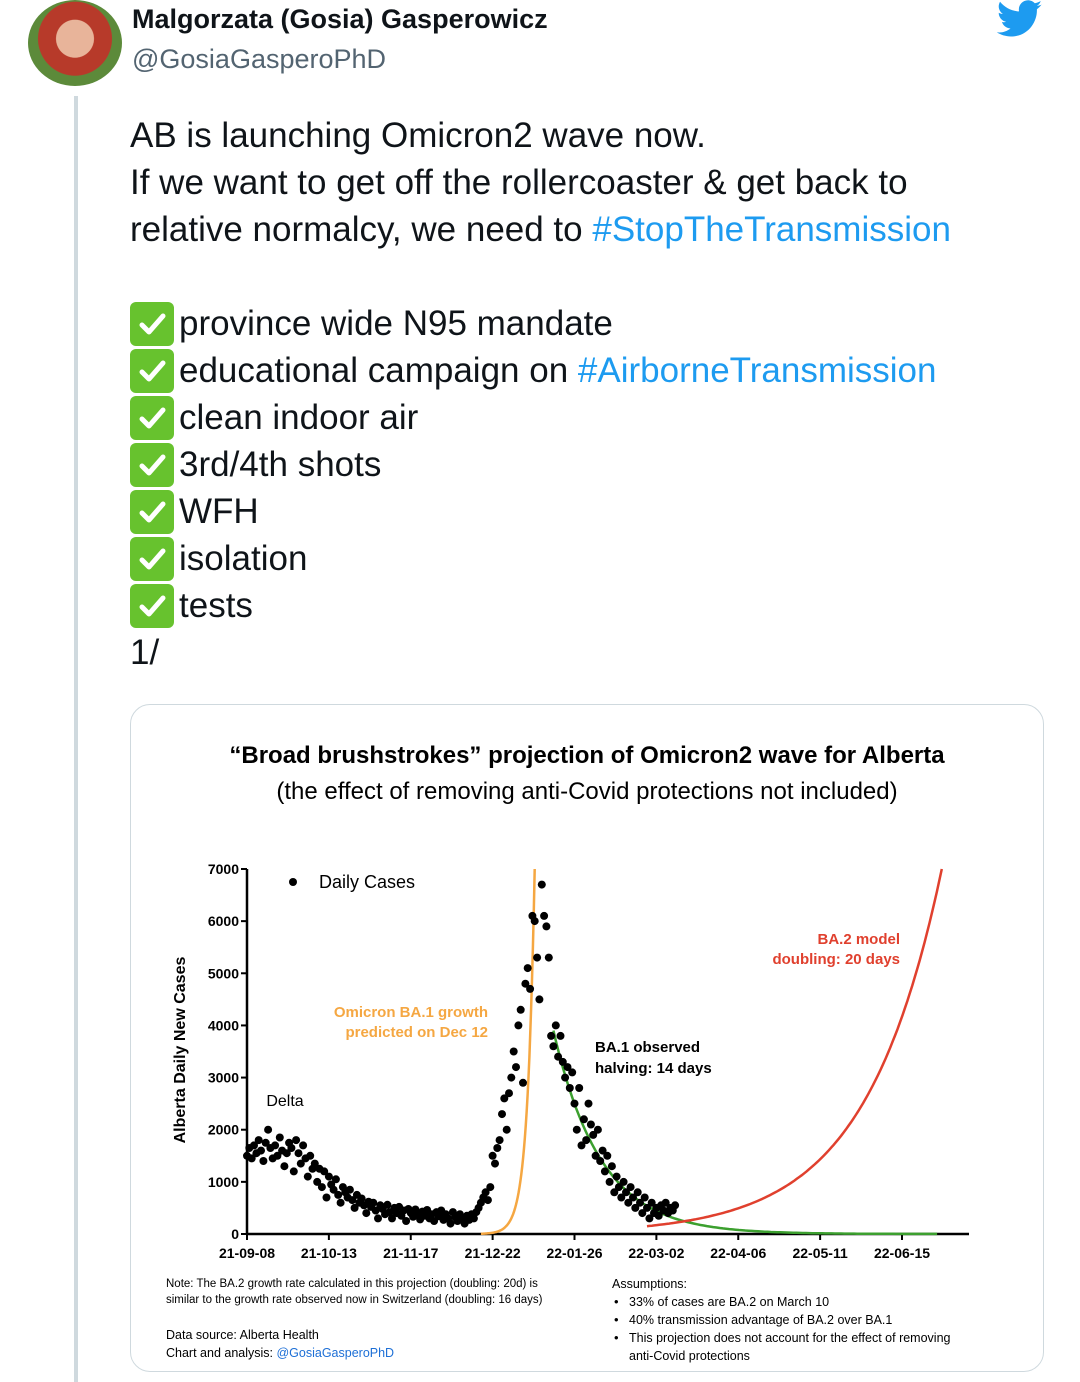 This screenshot has width=1080, height=1382. I want to click on assumption-text: 33% of cases are BA.2 on March 10, so click(729, 1302).